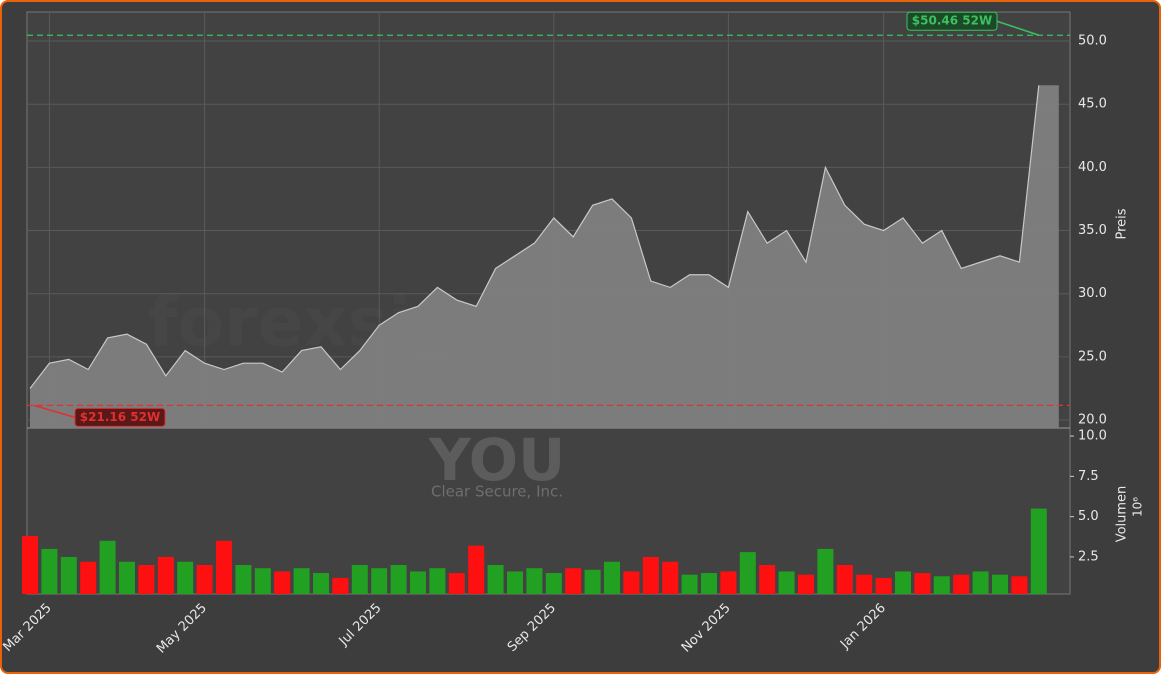 Image resolution: width=1161 pixels, height=674 pixels. What do you see at coordinates (1138, 507) in the screenshot?
I see `y2-scale-label: 10⁶` at bounding box center [1138, 507].